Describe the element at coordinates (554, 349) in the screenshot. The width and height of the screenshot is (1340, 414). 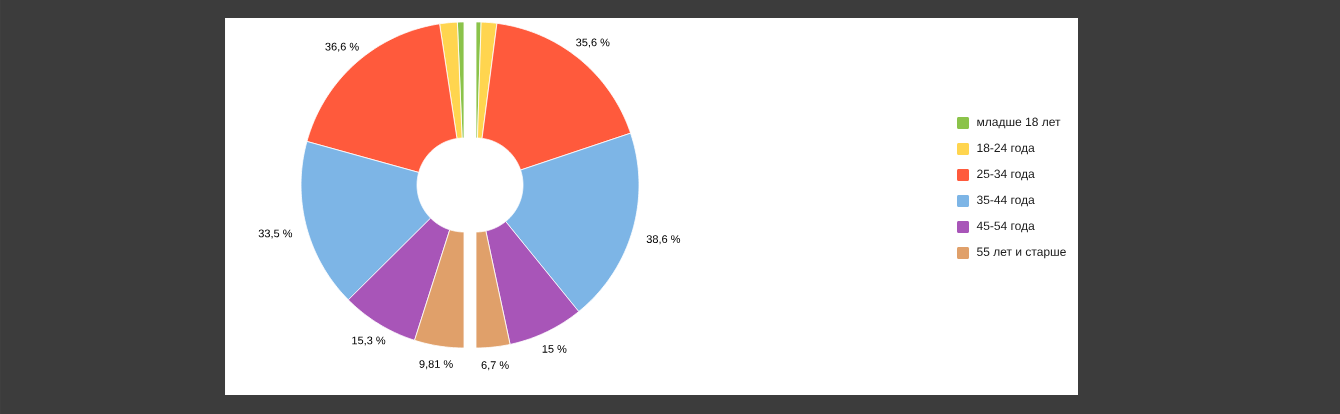
I see `data-label: 15 %` at that location.